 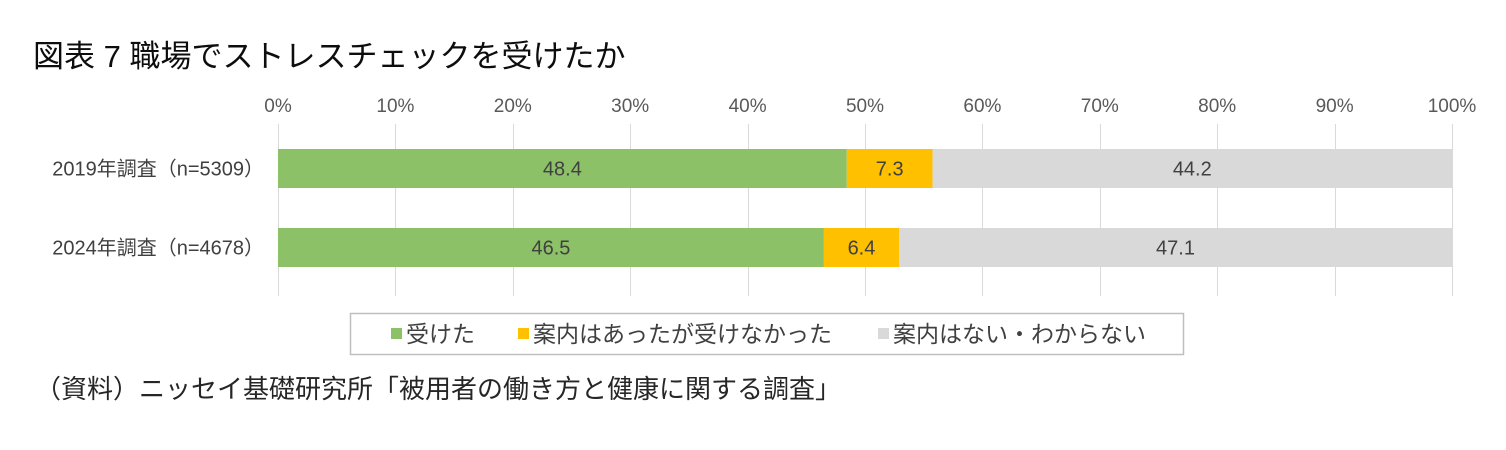 I want to click on legend-swatch-notified-not-received, so click(x=523, y=333).